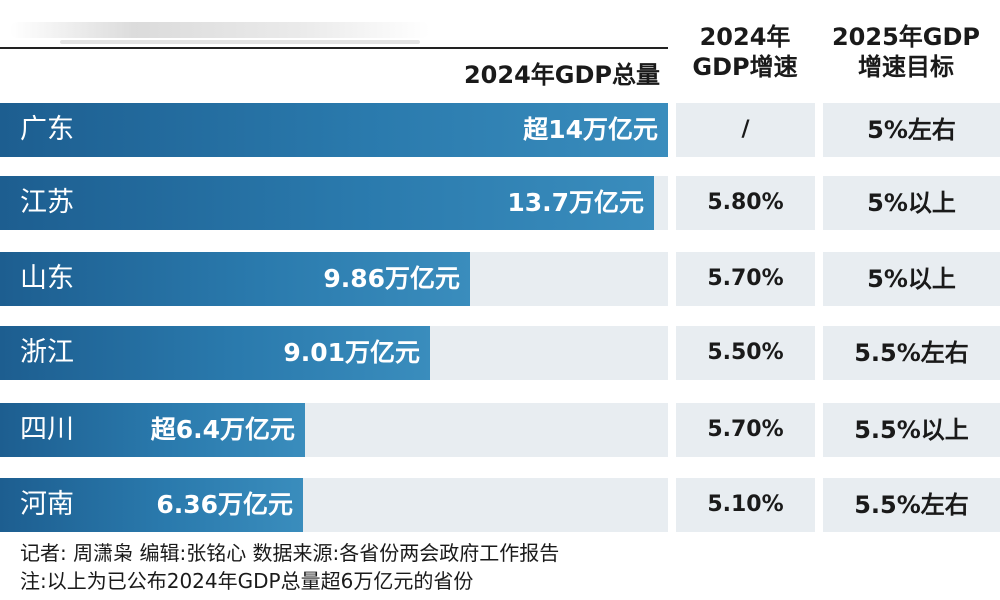  What do you see at coordinates (575, 202) in the screenshot?
I see `gdp-value-label: 13.7万亿元` at bounding box center [575, 202].